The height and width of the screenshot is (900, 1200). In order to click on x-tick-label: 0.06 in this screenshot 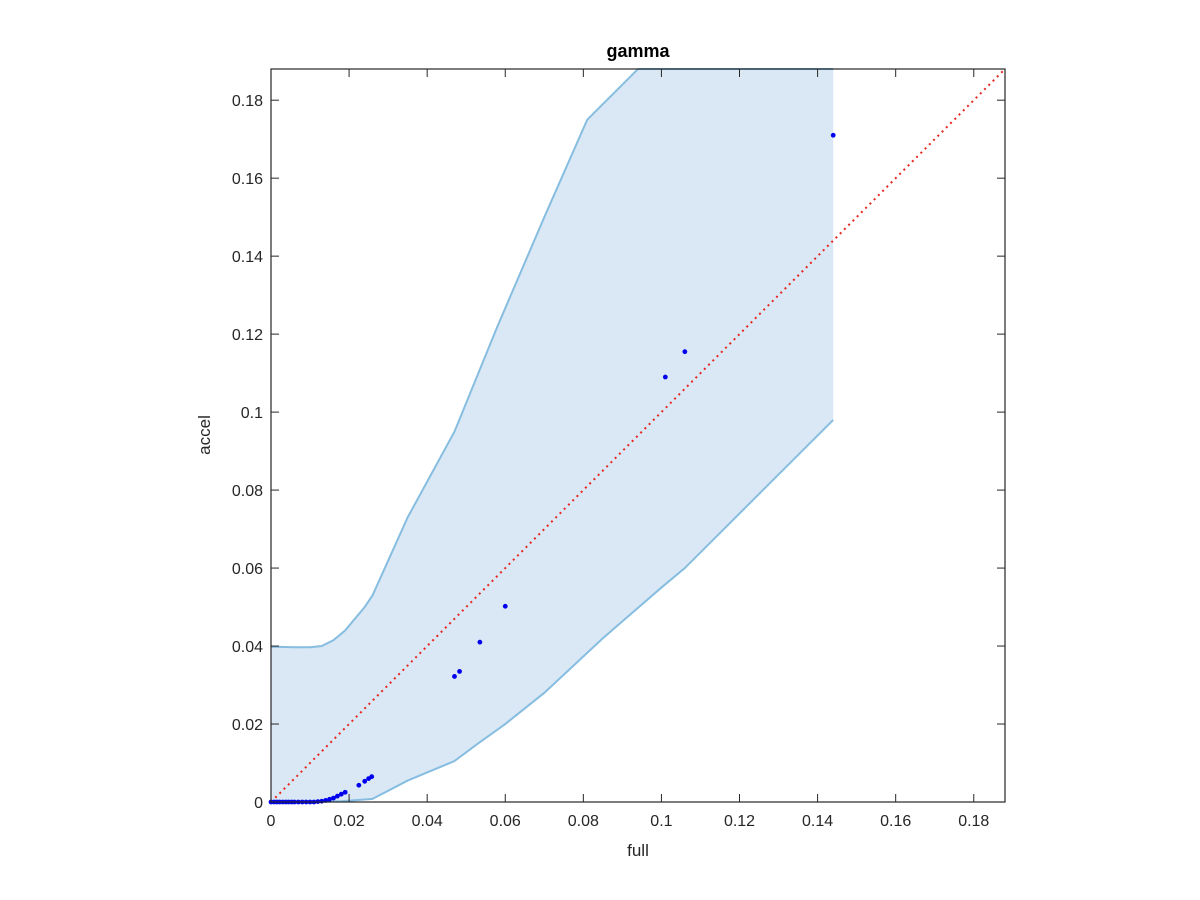, I will do `click(505, 821)`.